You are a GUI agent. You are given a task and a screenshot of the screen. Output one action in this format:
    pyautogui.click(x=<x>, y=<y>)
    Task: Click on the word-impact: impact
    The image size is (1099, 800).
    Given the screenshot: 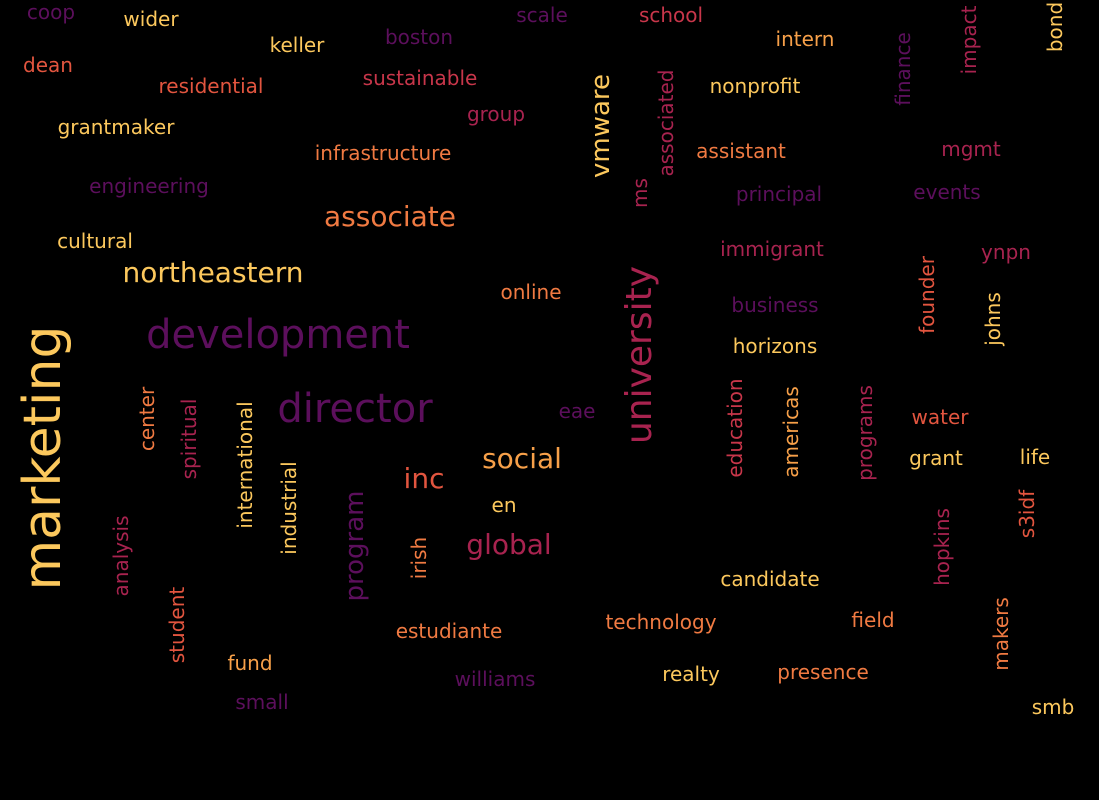 What is the action you would take?
    pyautogui.click(x=969, y=40)
    